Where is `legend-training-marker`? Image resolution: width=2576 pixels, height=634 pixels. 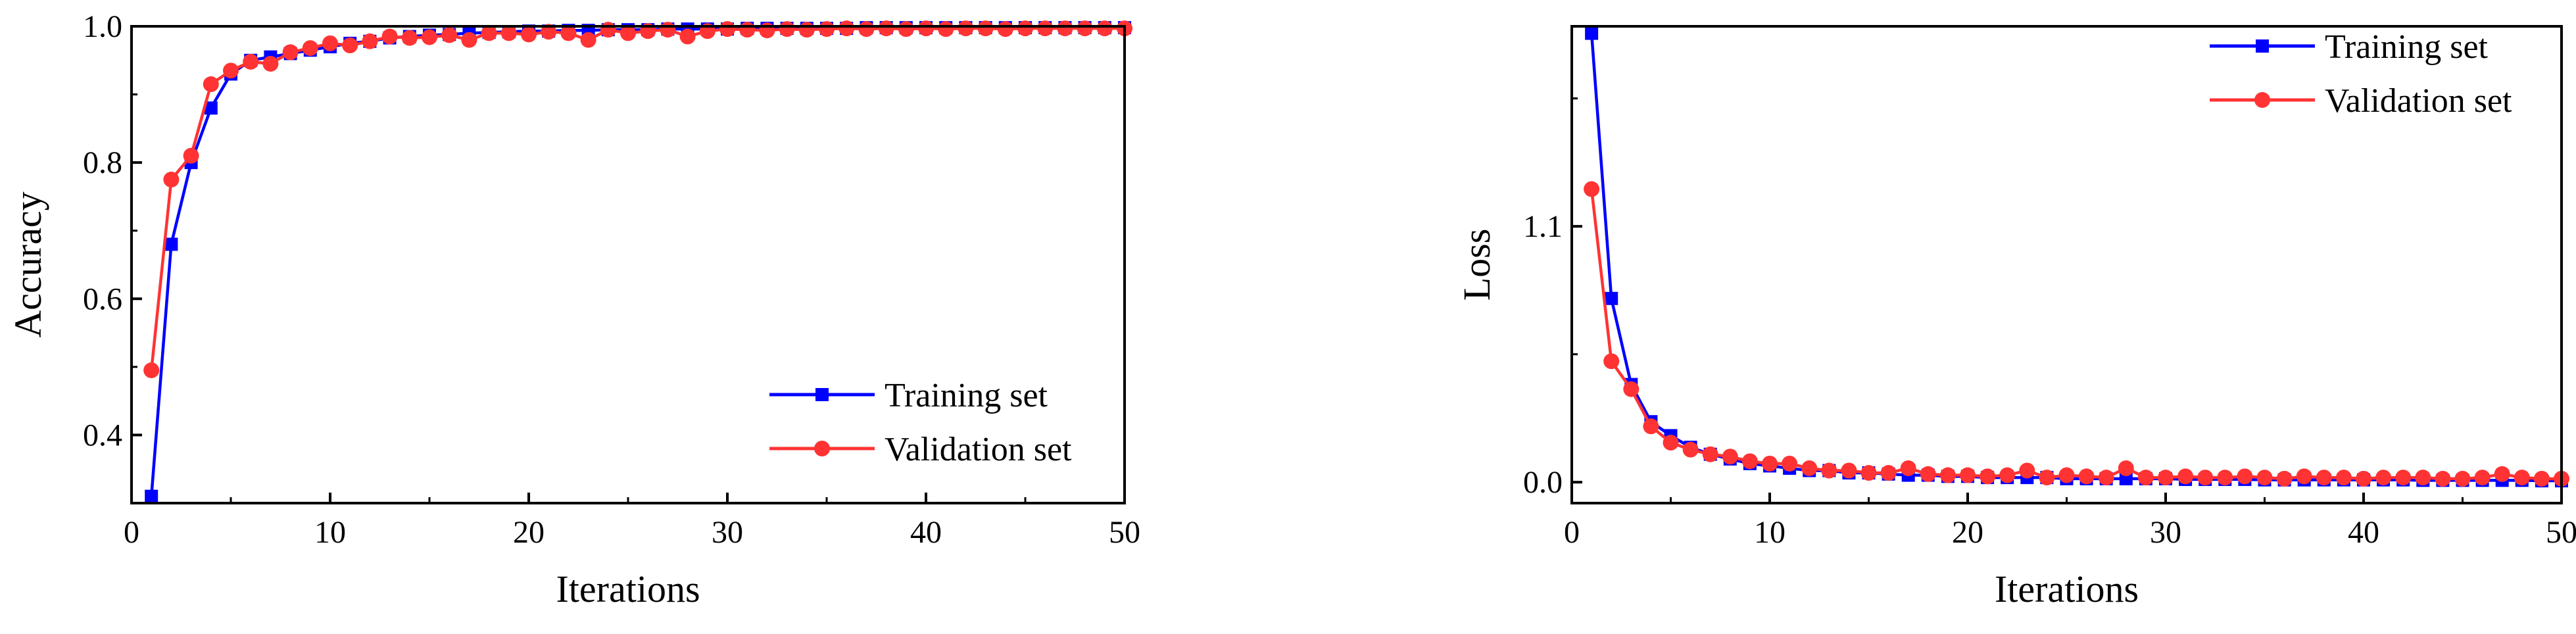
legend-training-marker is located at coordinates (822, 395).